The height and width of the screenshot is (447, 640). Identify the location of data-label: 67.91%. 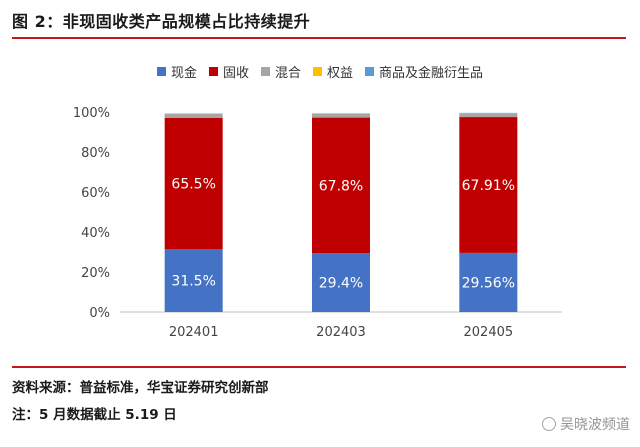
(488, 186).